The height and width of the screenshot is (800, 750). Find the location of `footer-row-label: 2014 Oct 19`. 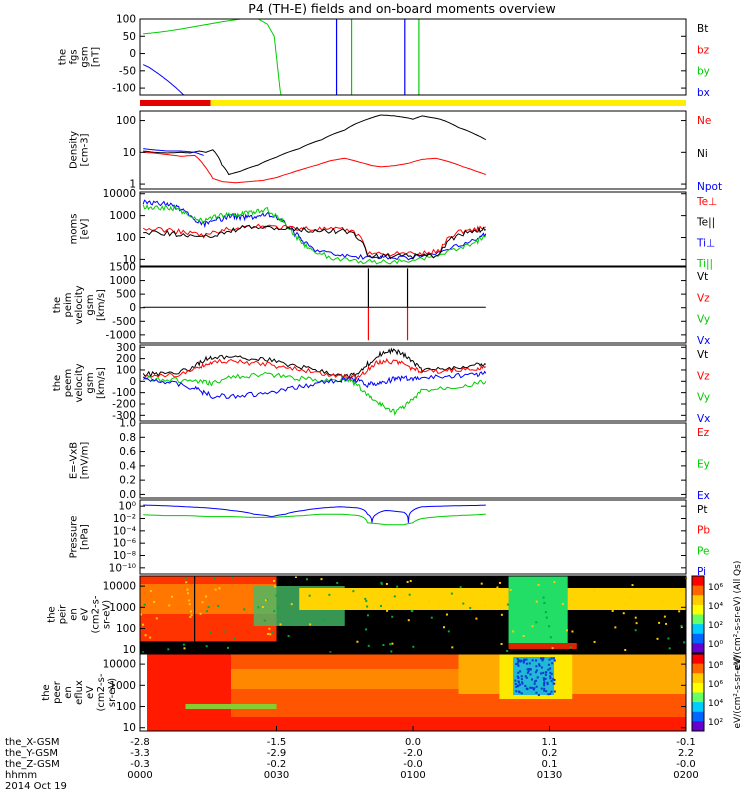

footer-row-label: 2014 Oct 19 is located at coordinates (36, 786).